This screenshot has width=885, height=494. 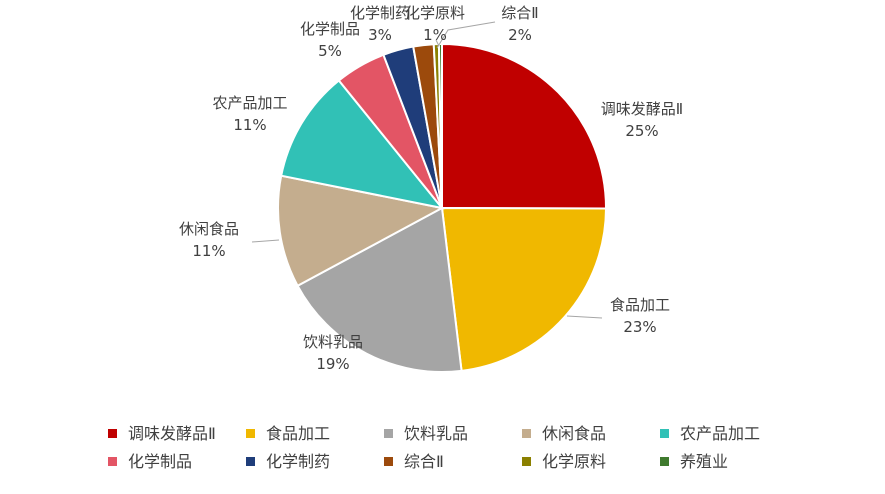 What do you see at coordinates (639, 327) in the screenshot?
I see `slice-percent-label: 23%` at bounding box center [639, 327].